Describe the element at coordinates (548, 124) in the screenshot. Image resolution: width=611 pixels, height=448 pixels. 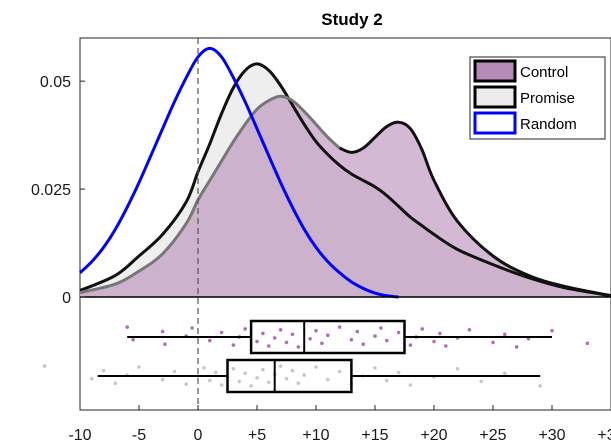
I see `legend-label-random: Random` at that location.